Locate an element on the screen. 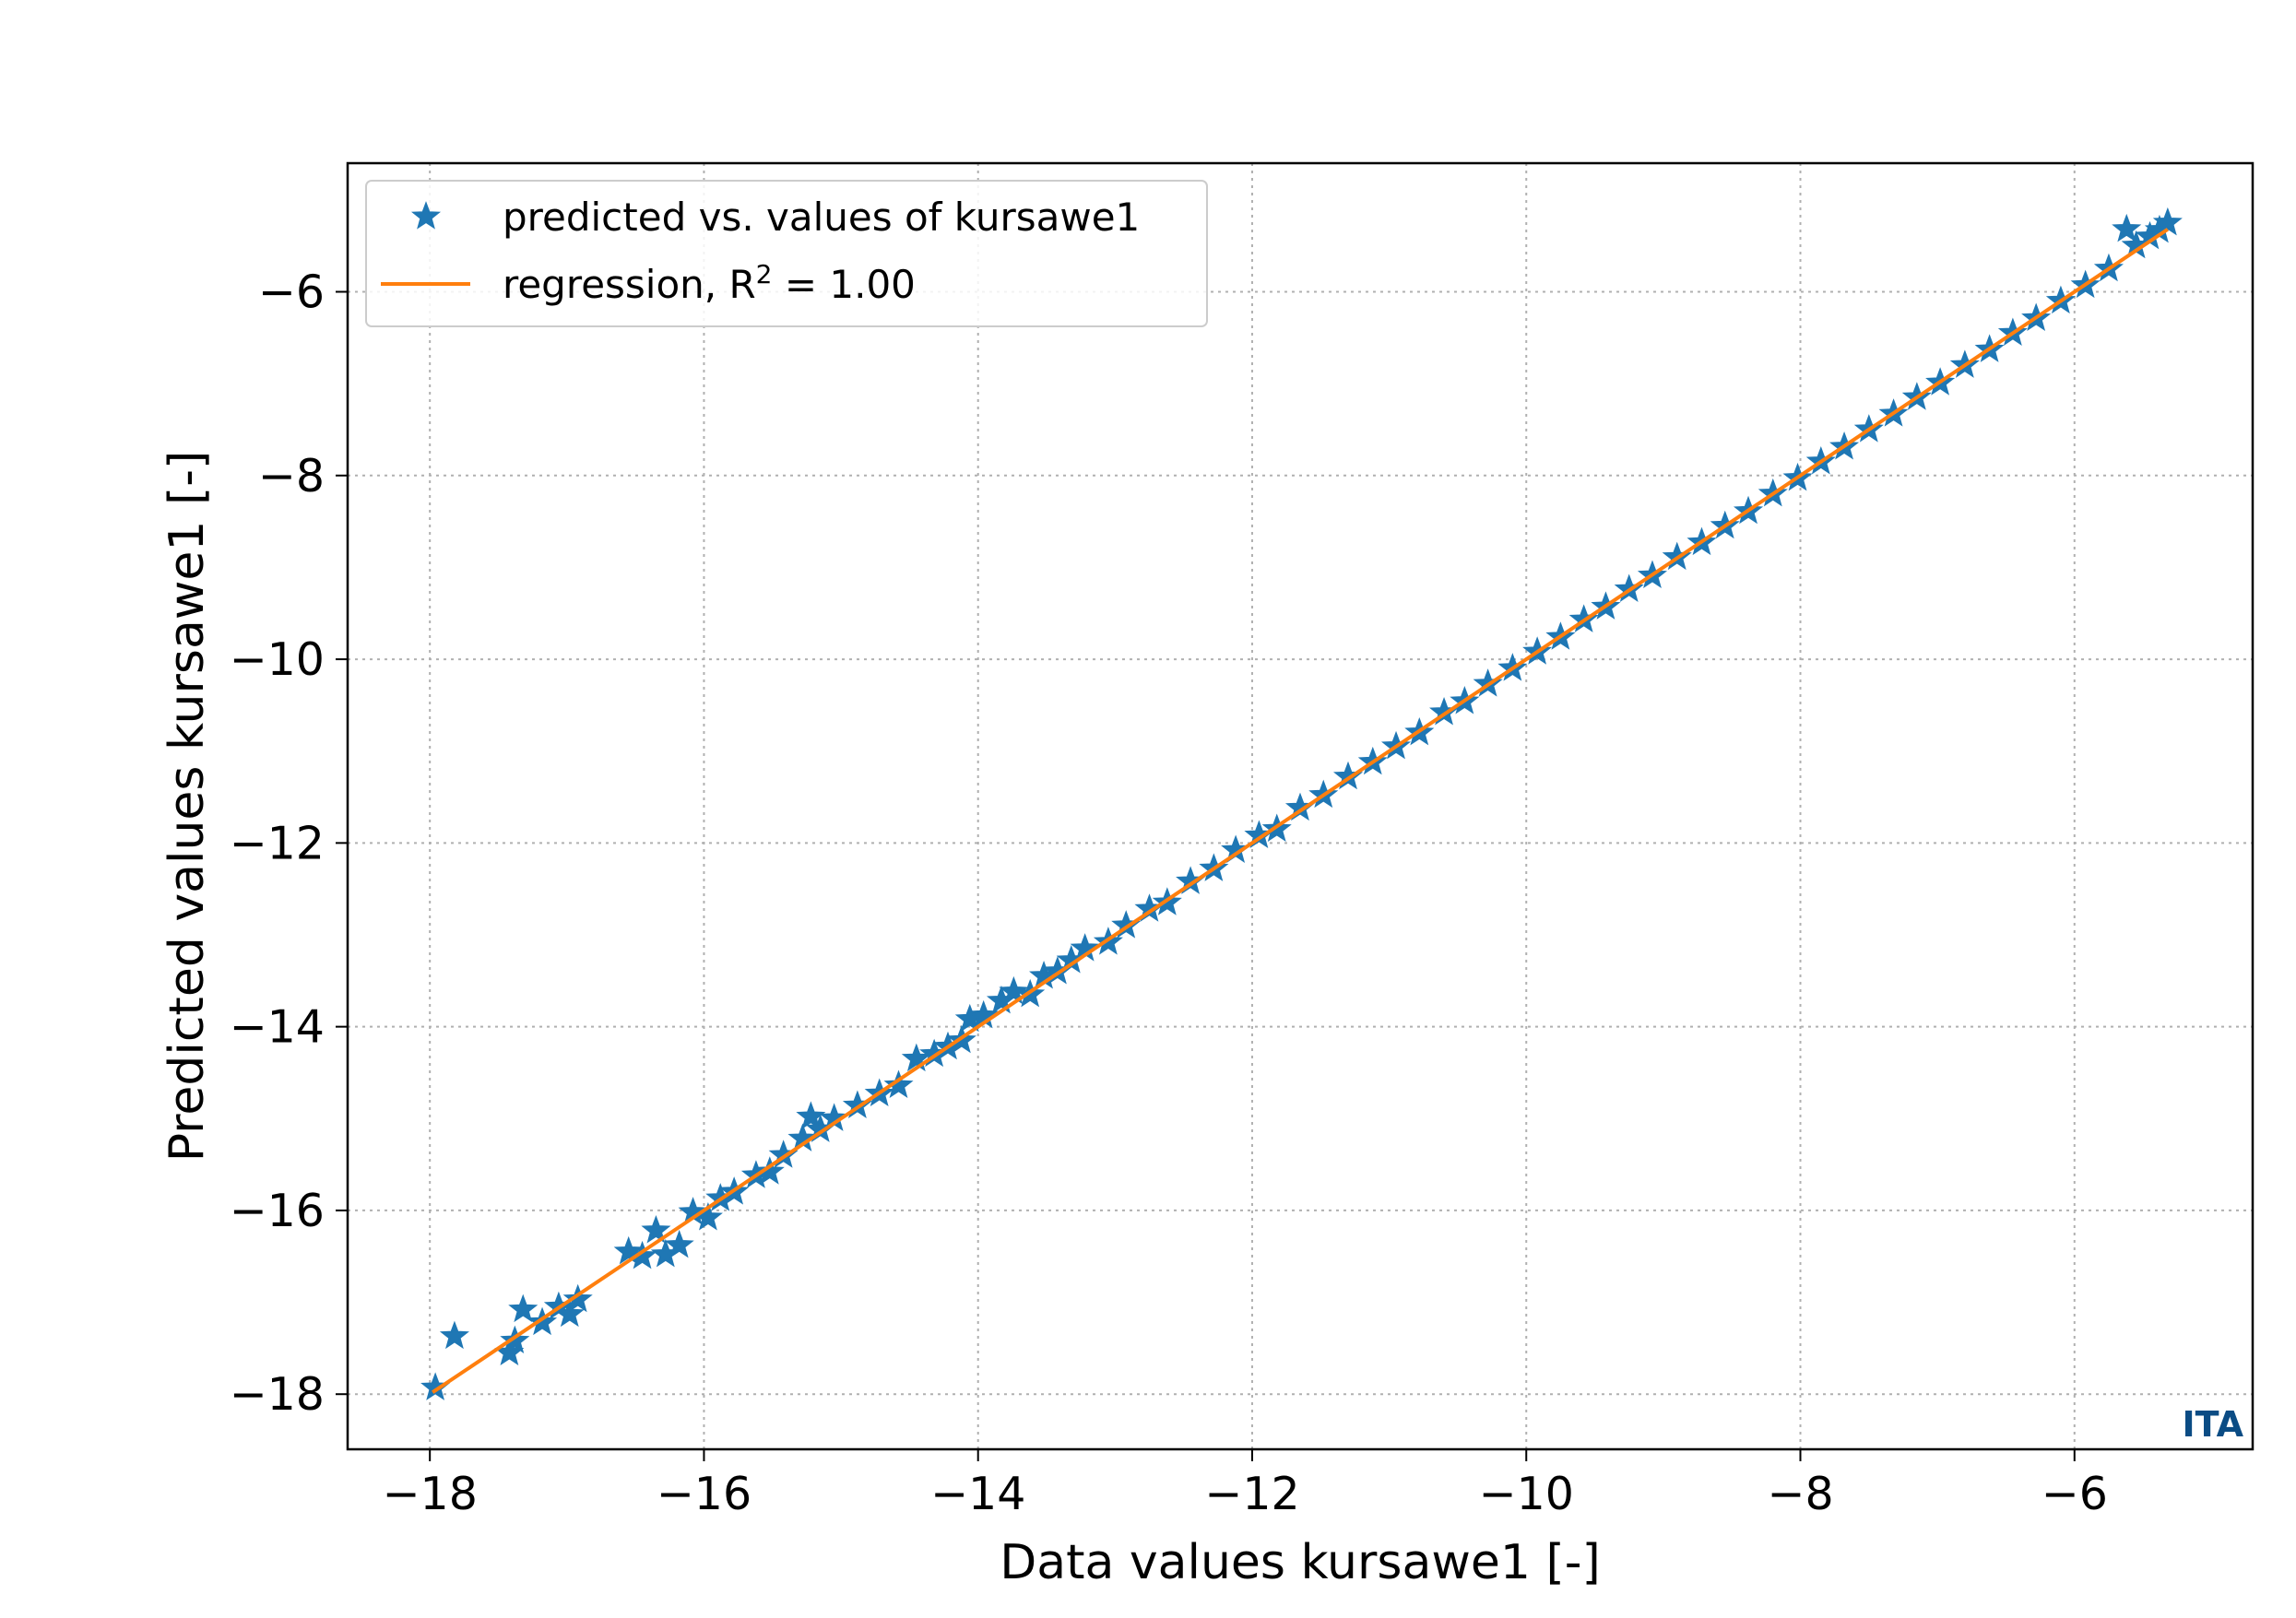 This screenshot has height=1618, width=2296. y-tick-label: −10 is located at coordinates (277, 660).